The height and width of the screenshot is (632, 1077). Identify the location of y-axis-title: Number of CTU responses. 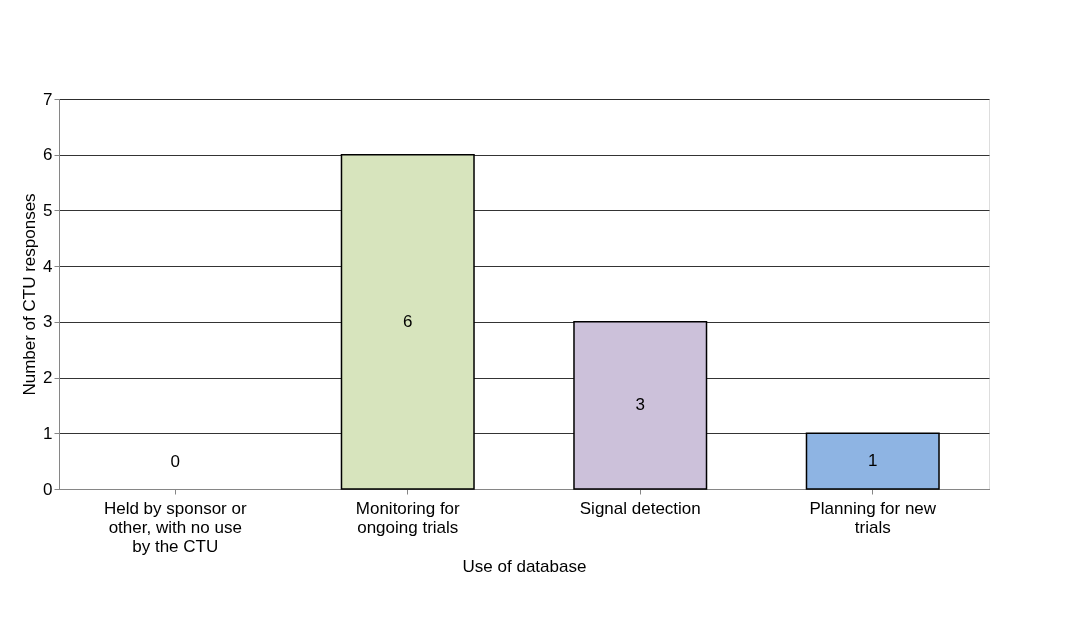
(30, 294).